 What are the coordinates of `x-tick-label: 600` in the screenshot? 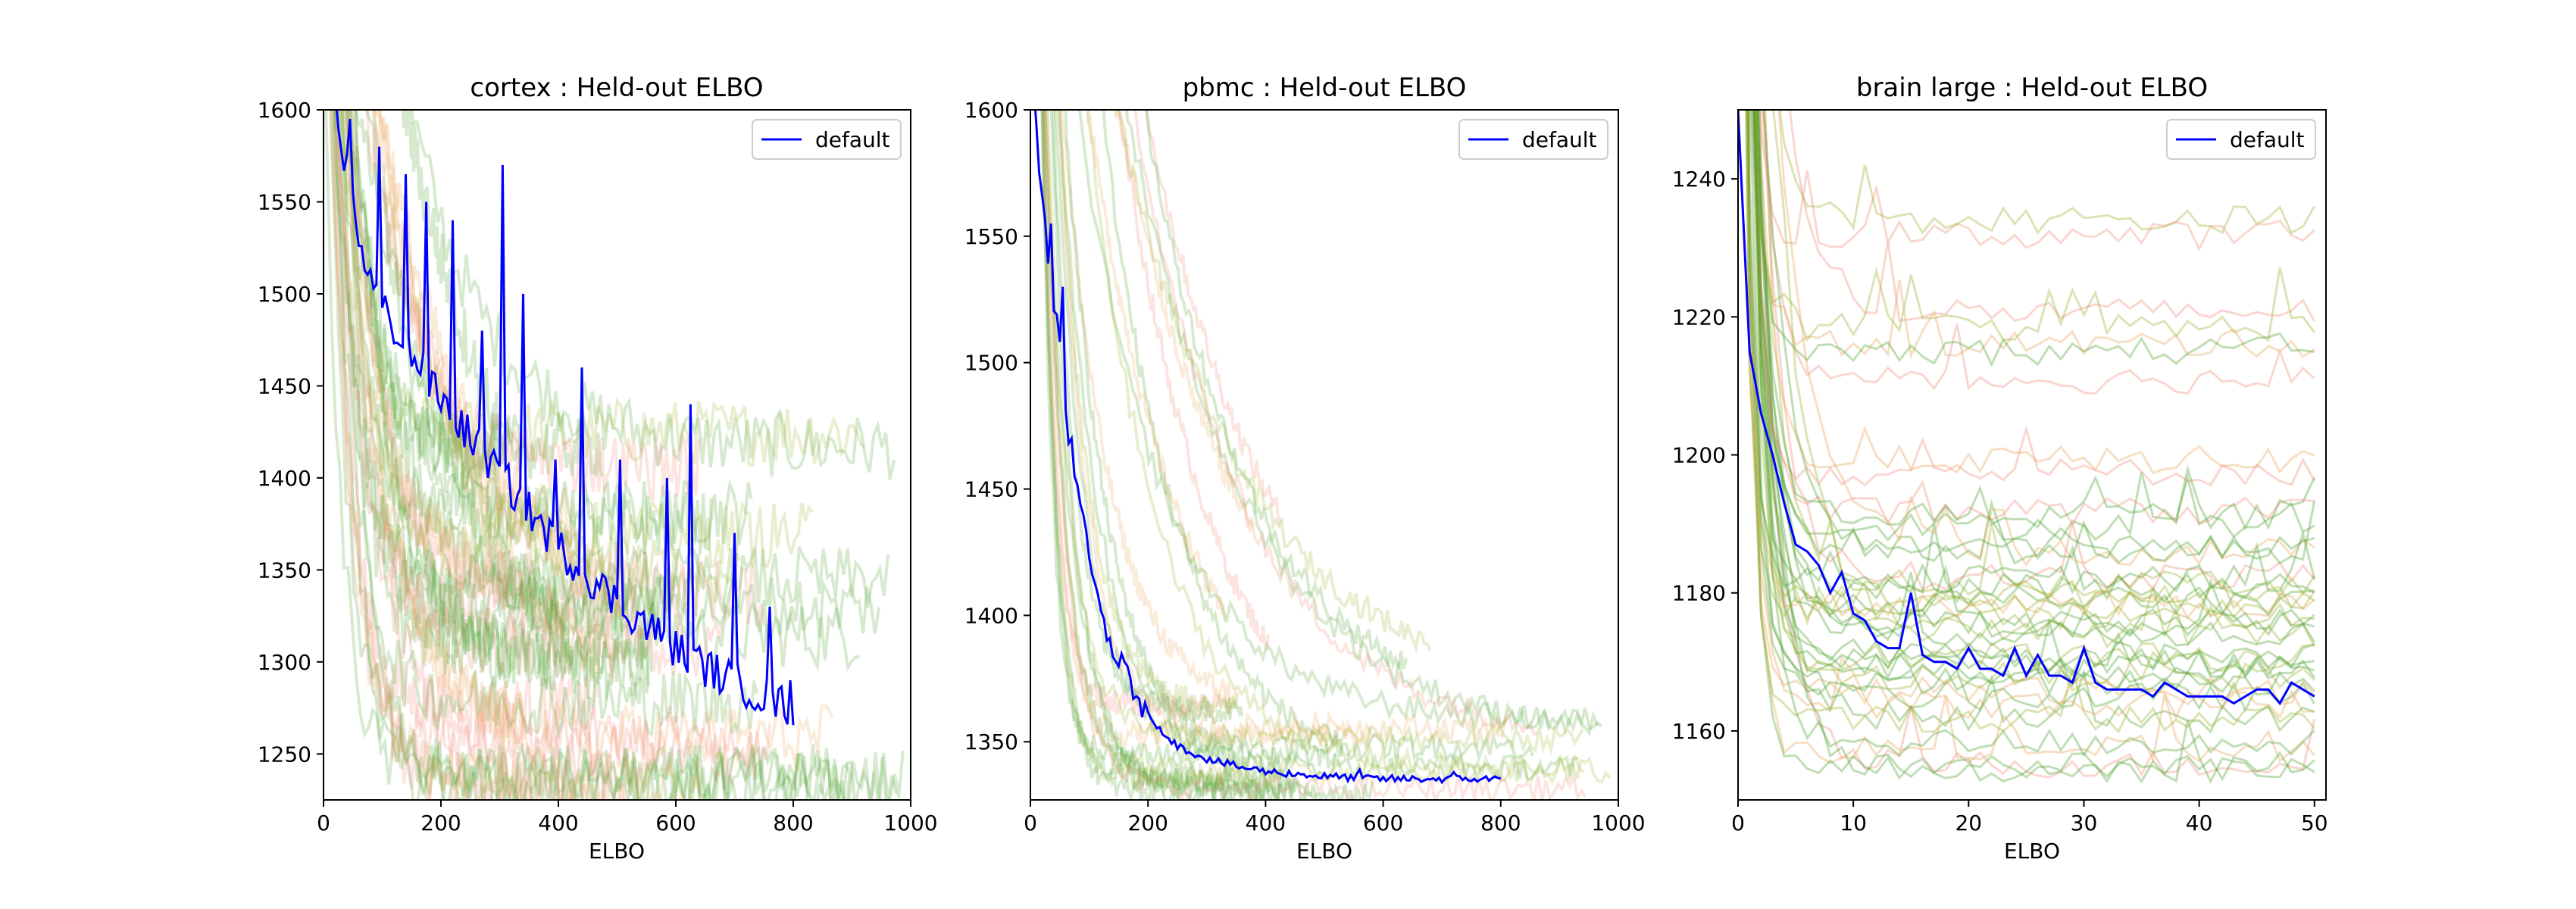 It's located at (675, 823).